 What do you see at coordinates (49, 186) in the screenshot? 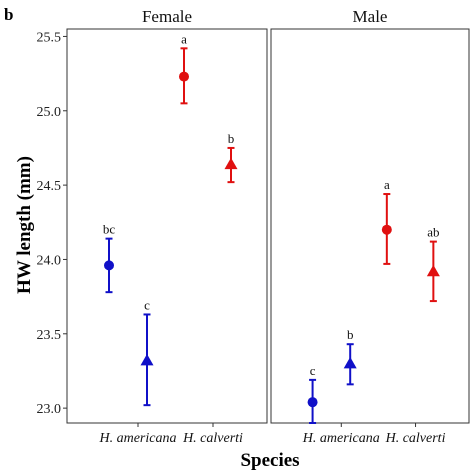
I see `y-tick-label: 24.5` at bounding box center [49, 186].